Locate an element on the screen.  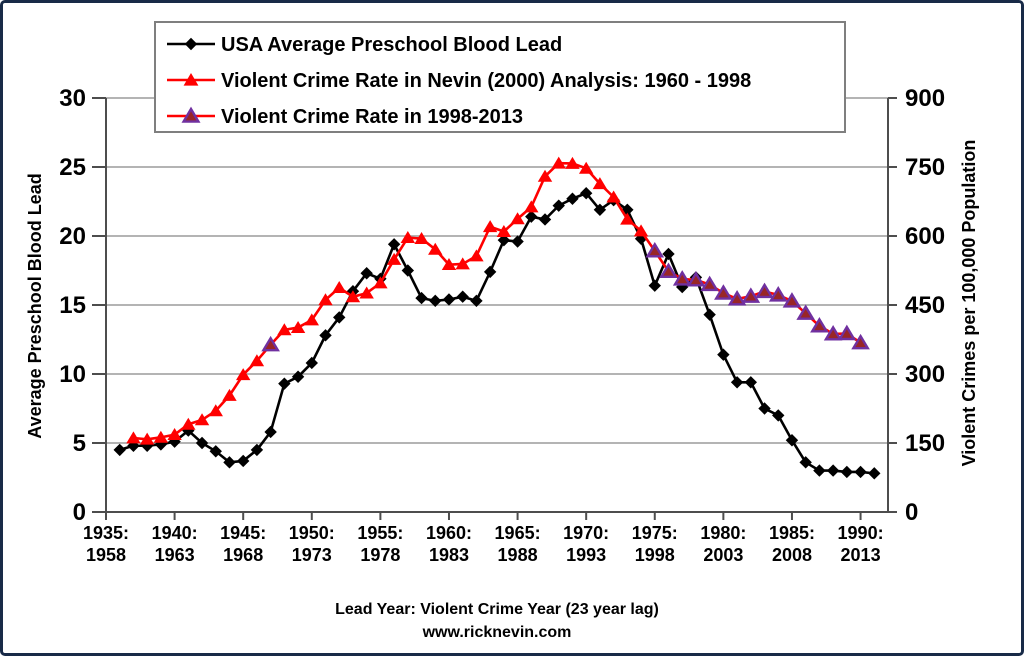
x-axis-tick-label: 1973 is located at coordinates (312, 555).